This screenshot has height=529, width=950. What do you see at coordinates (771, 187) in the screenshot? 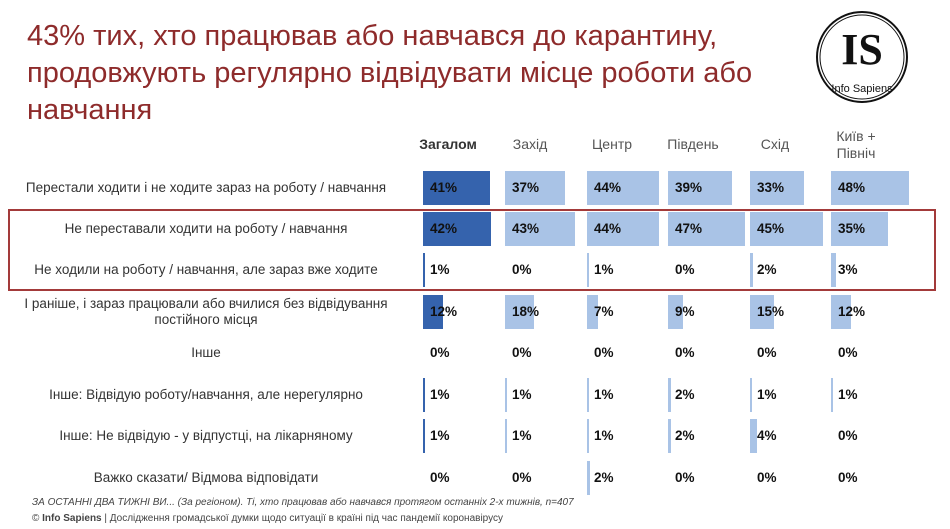
I see `data-label: 33%` at bounding box center [771, 187].